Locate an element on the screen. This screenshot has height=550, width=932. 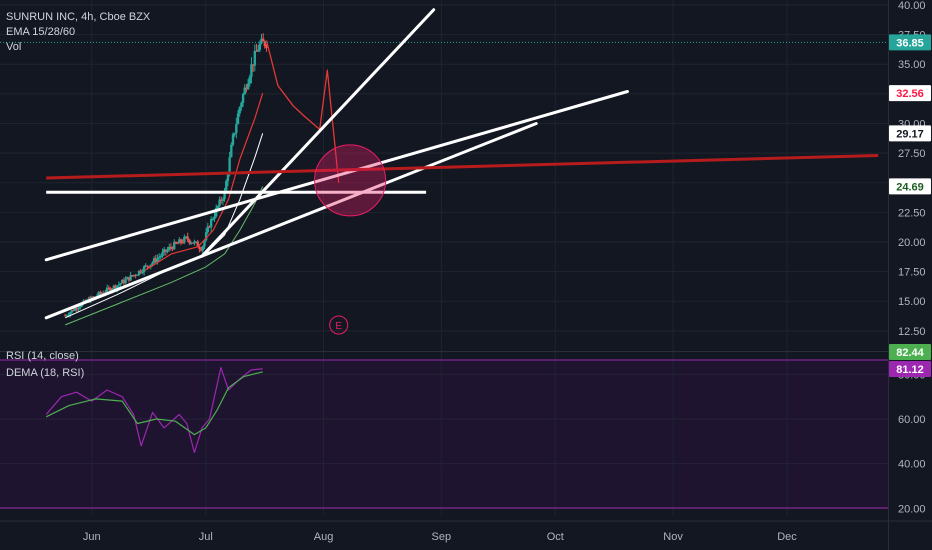
symbol-title: SUNRUN INC, 4h, Cboe BZX is located at coordinates (78, 17).